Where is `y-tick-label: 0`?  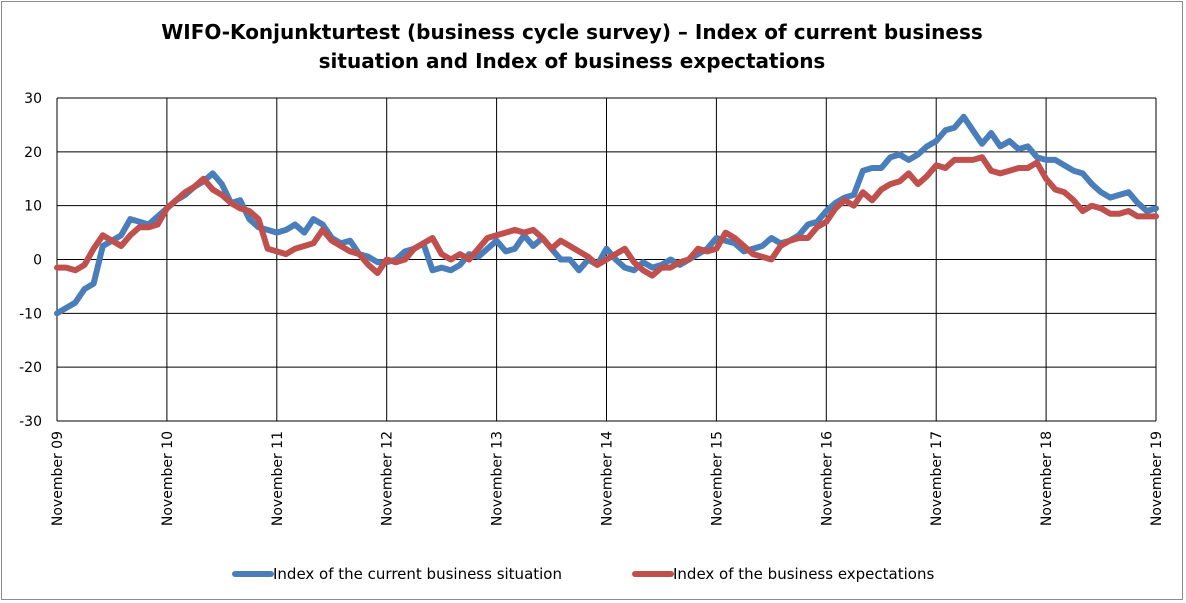 y-tick-label: 0 is located at coordinates (37, 261).